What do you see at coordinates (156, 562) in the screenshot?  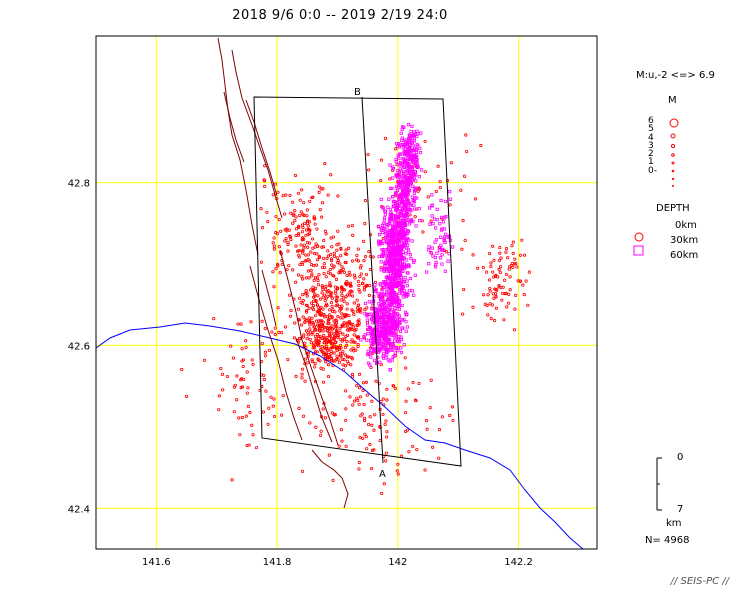 I see `x-tick-label: 141.6` at bounding box center [156, 562].